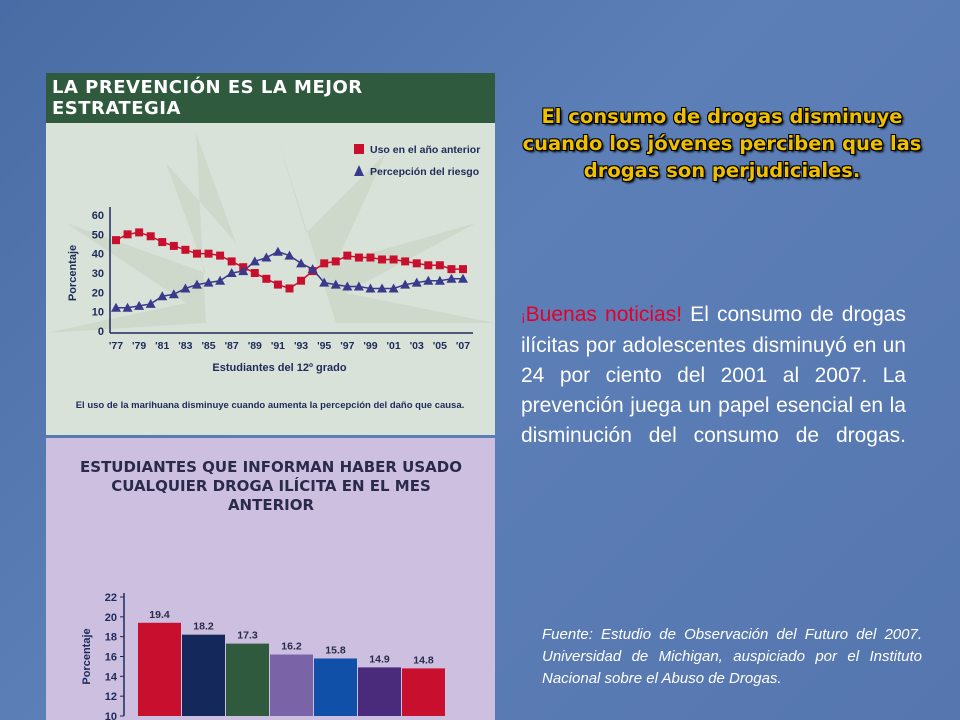  What do you see at coordinates (116, 346) in the screenshot?
I see `x-tick-label: '77` at bounding box center [116, 346].